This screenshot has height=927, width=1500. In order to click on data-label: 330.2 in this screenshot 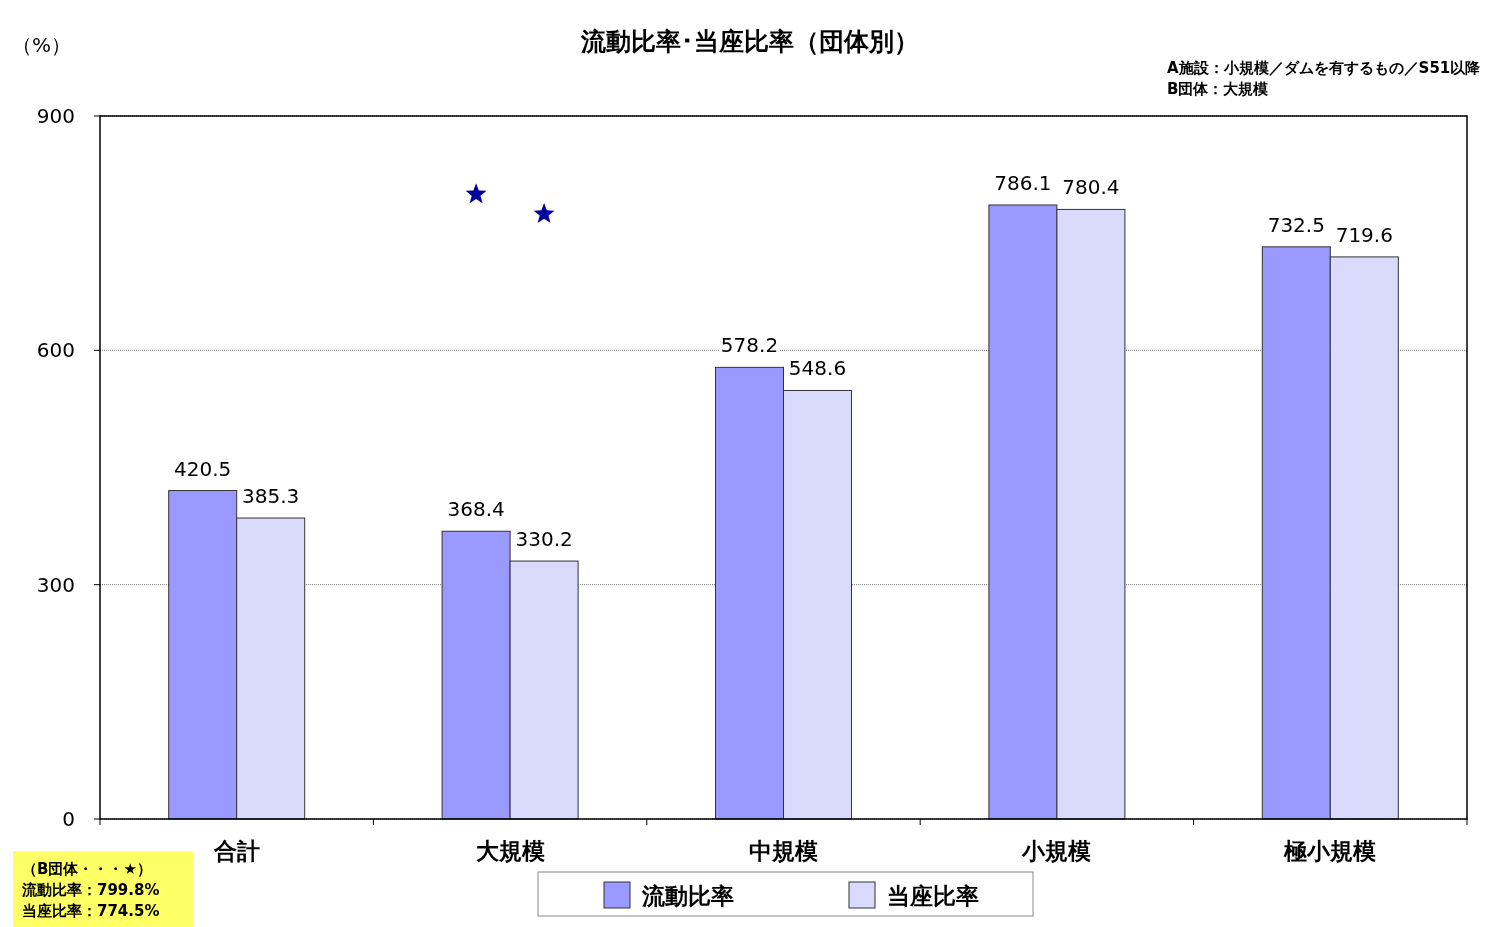, I will do `click(544, 539)`.